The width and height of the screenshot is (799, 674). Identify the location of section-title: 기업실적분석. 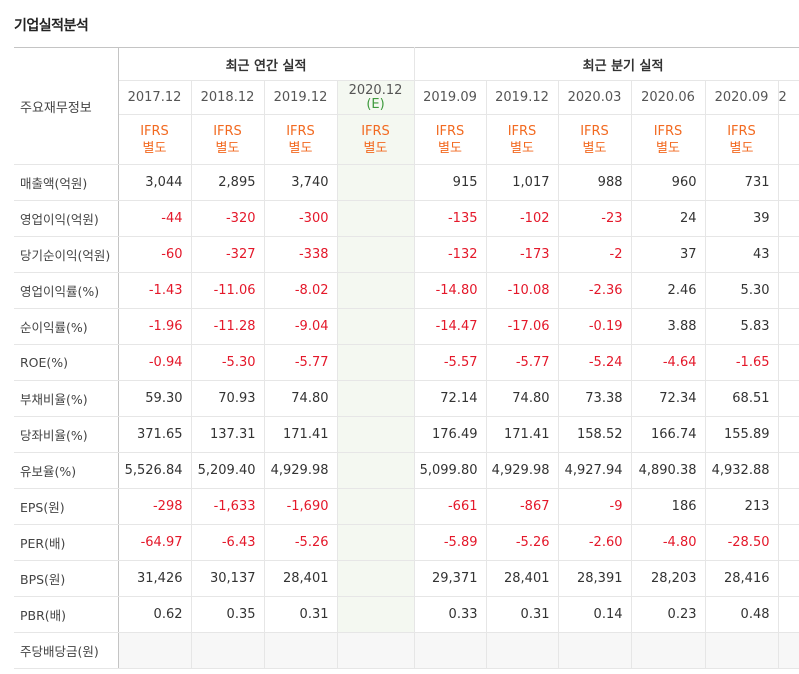
(51, 26).